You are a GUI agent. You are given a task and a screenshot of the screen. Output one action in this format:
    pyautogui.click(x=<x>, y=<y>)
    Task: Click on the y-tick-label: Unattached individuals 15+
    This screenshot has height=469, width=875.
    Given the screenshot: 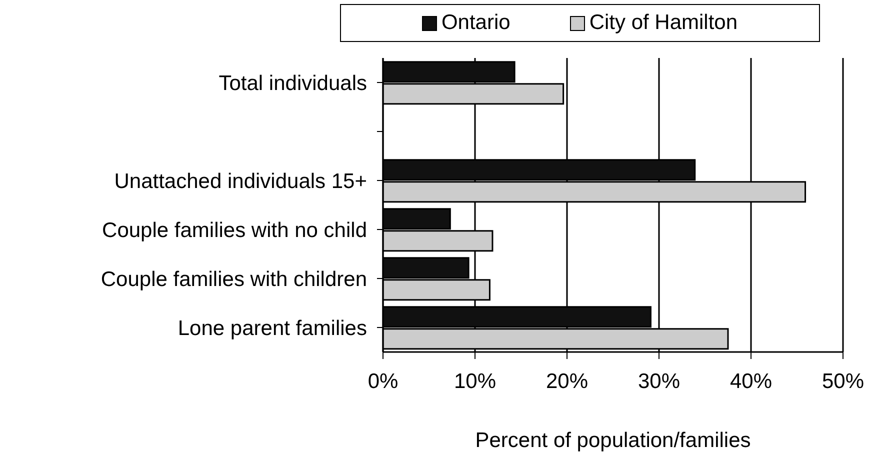 What is the action you would take?
    pyautogui.click(x=240, y=181)
    